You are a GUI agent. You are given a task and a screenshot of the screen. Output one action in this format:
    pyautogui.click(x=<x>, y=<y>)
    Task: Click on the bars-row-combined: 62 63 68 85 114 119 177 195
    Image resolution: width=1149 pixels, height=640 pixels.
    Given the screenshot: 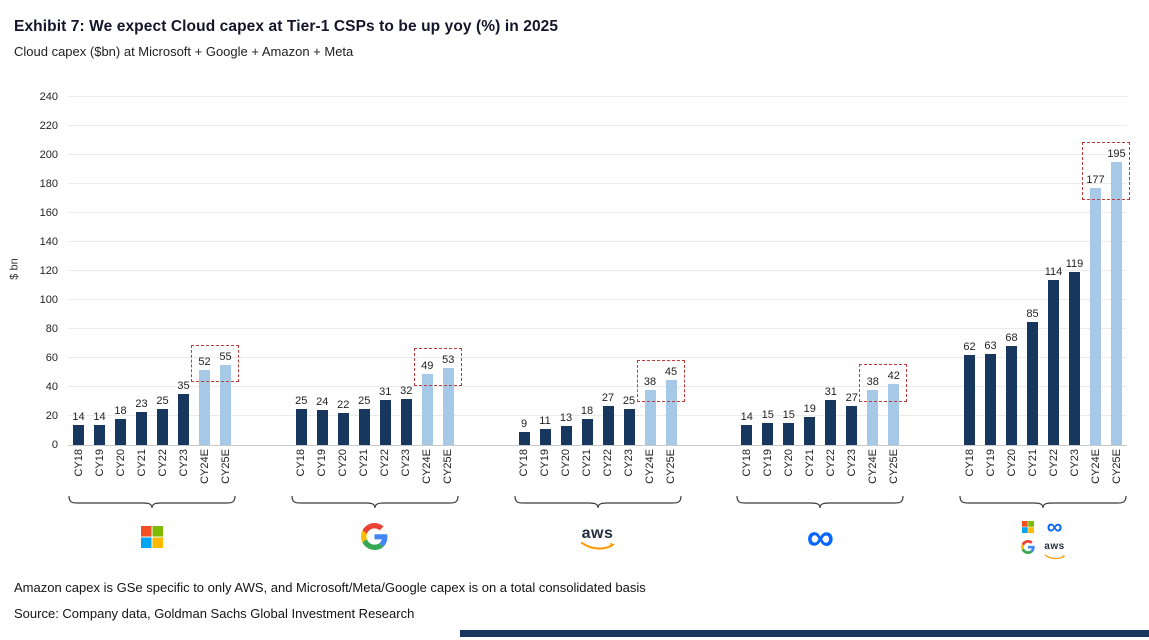 What is the action you would take?
    pyautogui.click(x=1044, y=271)
    